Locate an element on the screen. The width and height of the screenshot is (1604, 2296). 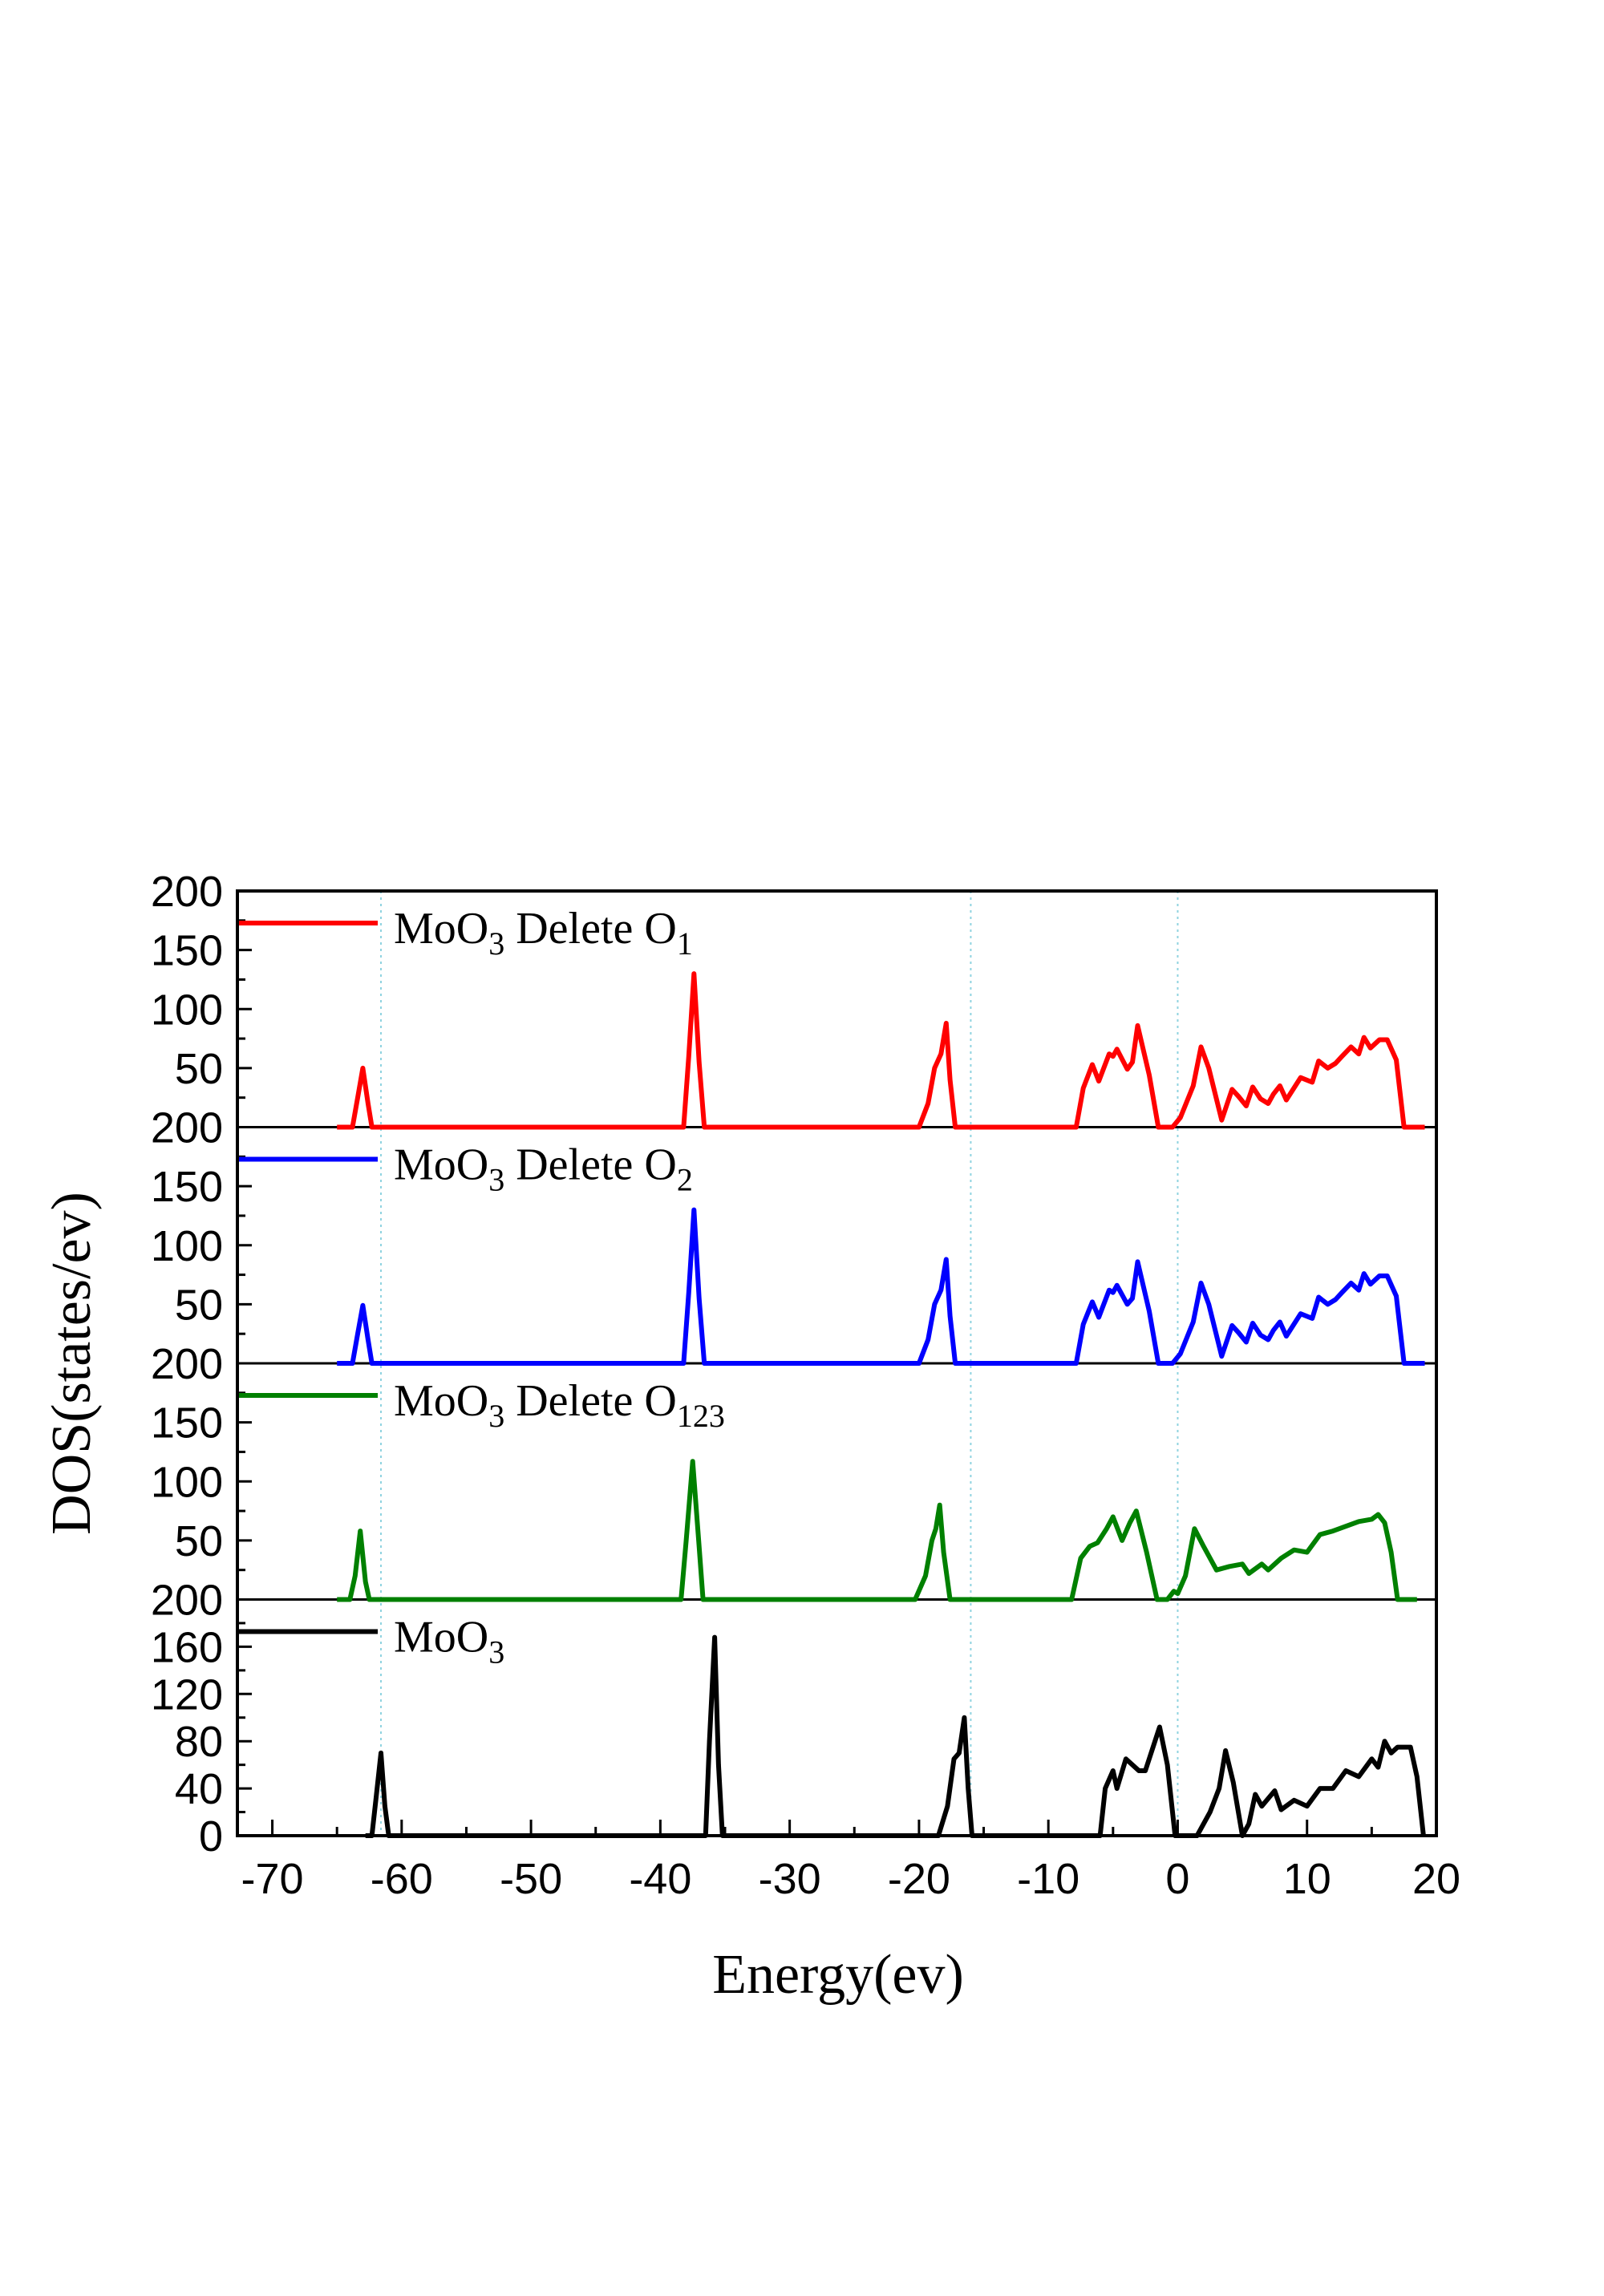
y-tick-label: 120 is located at coordinates (187, 1695).